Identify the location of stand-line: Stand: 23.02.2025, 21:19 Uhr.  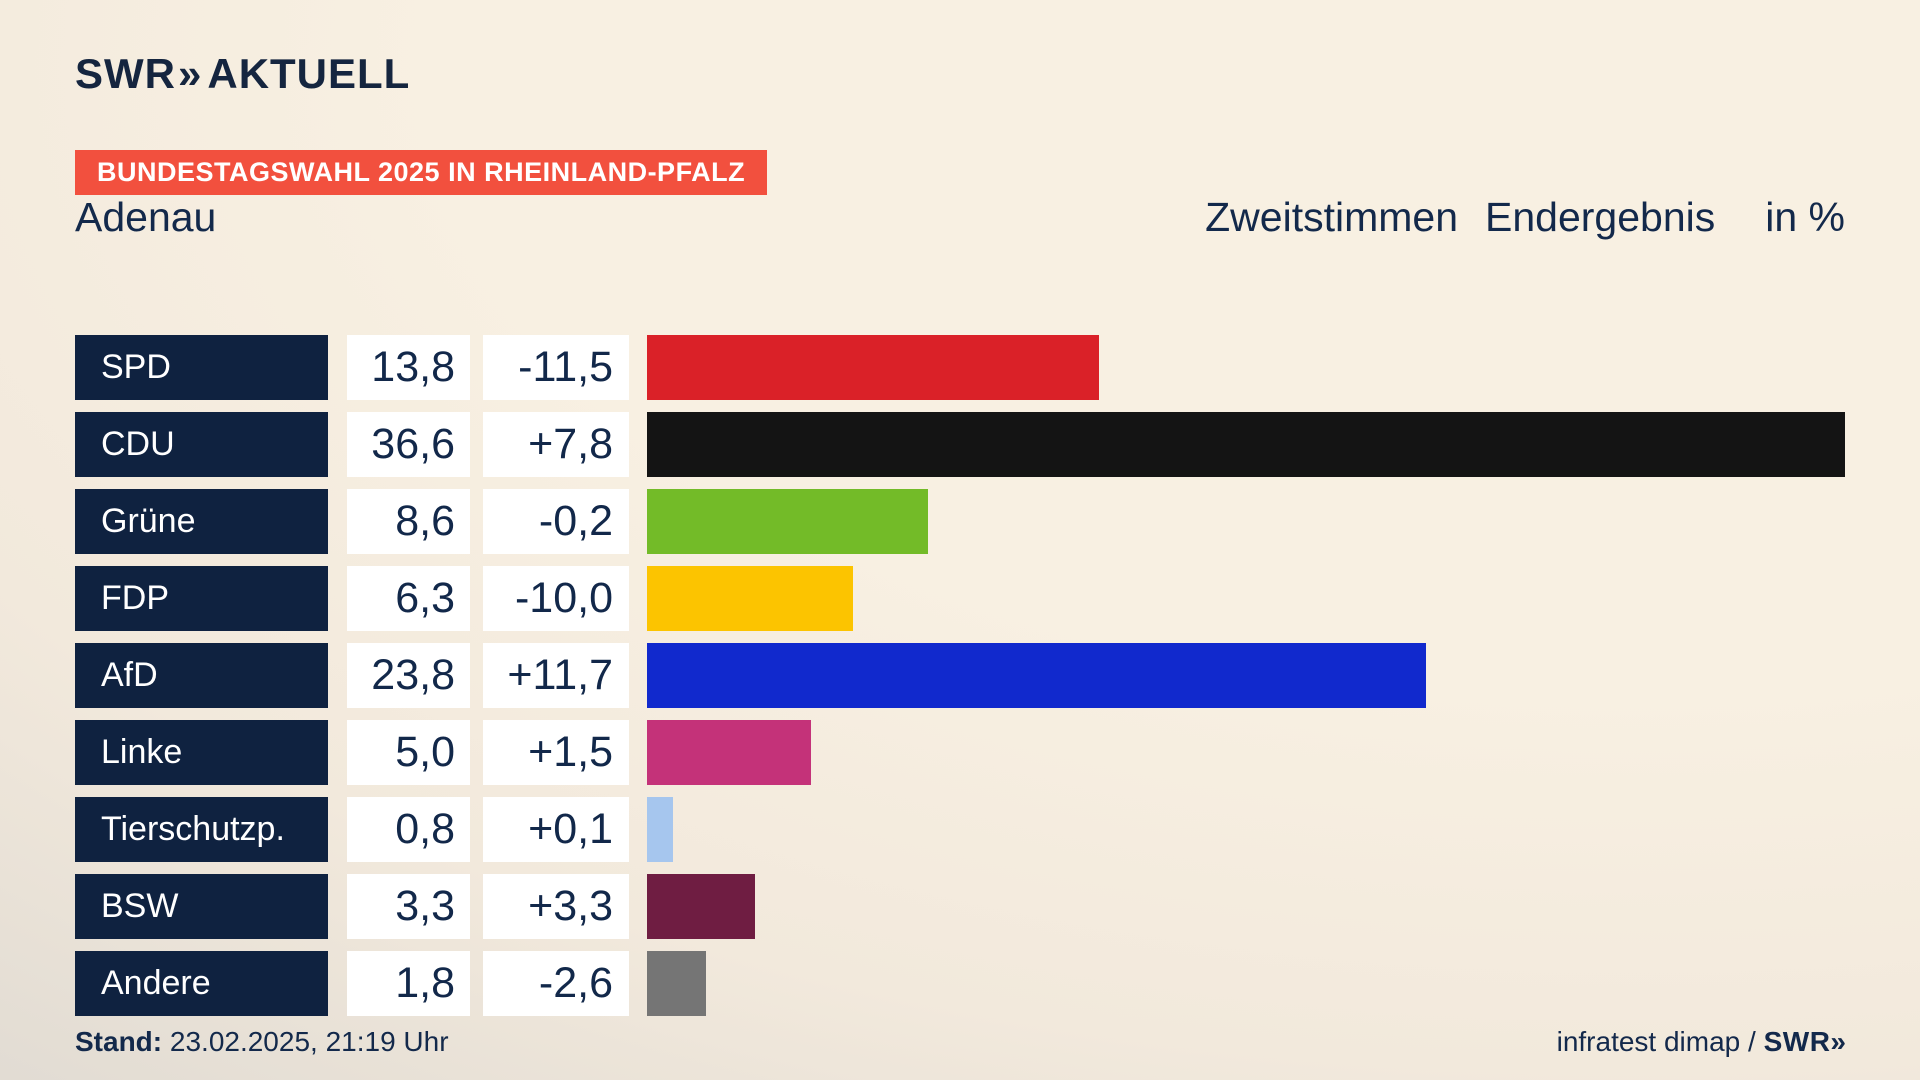
(262, 1042).